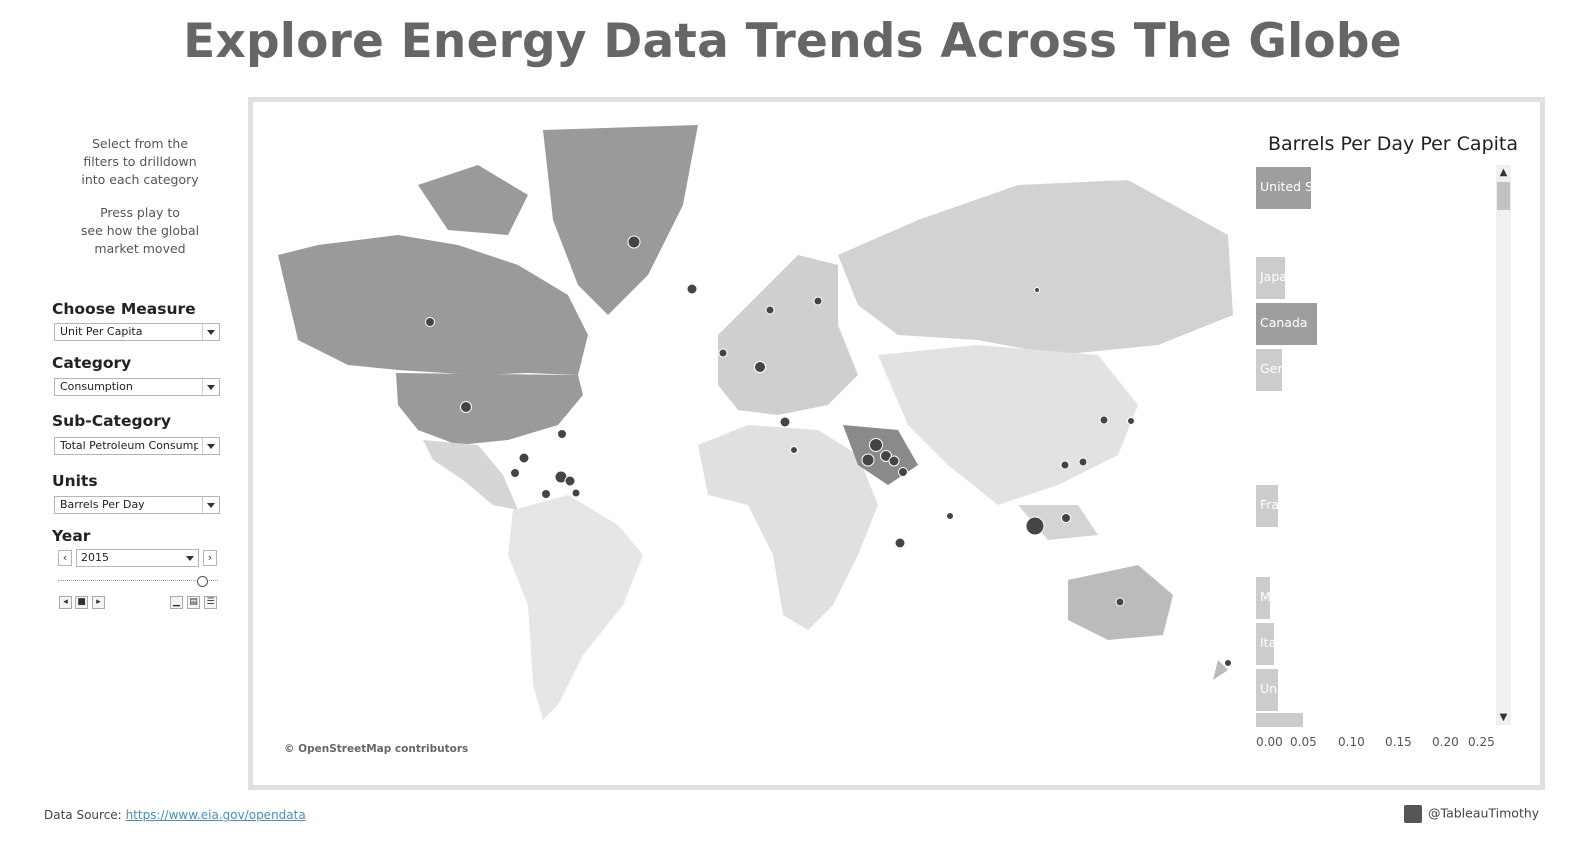 This screenshot has height=867, width=1585. I want to click on bar: United St, so click(1283, 188).